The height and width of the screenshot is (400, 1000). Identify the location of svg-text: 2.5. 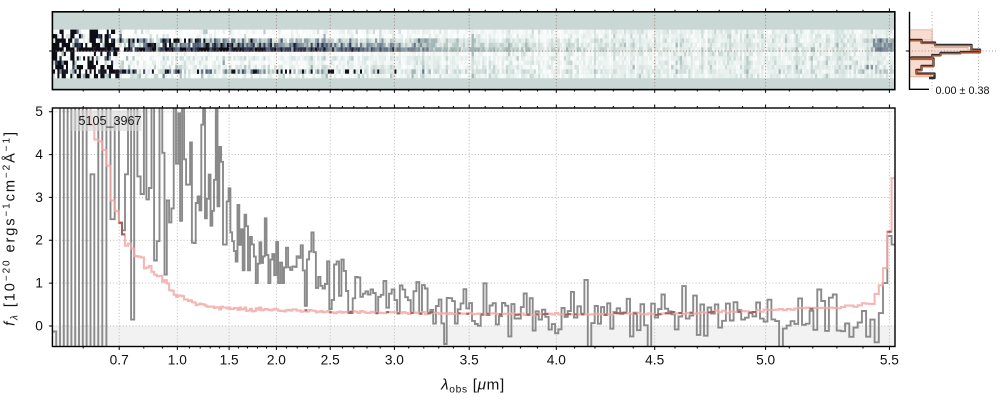
(330, 360).